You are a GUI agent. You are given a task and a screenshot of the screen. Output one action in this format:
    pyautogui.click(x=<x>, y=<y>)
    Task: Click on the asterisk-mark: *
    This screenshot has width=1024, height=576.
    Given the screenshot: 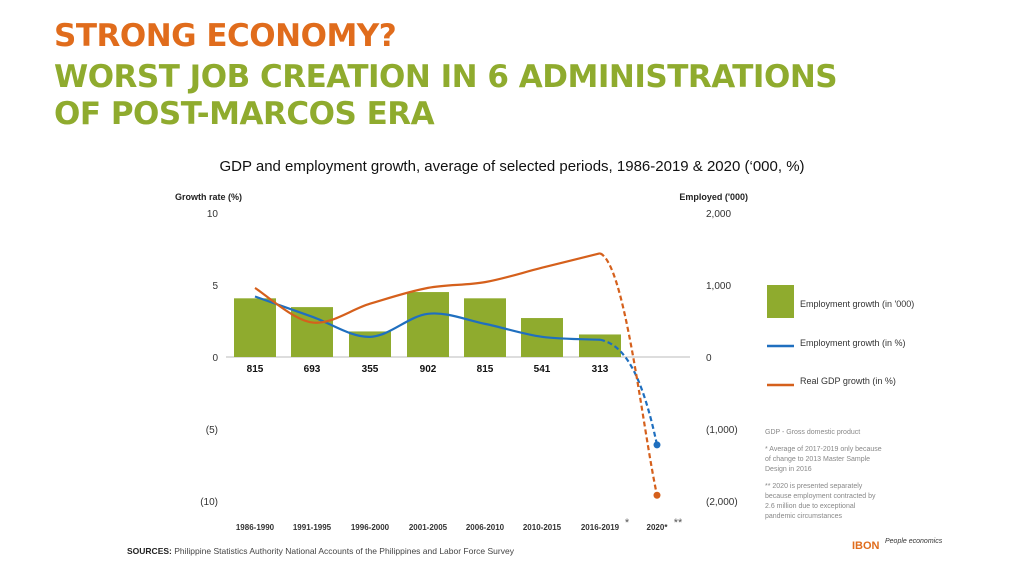 What is the action you would take?
    pyautogui.click(x=627, y=523)
    